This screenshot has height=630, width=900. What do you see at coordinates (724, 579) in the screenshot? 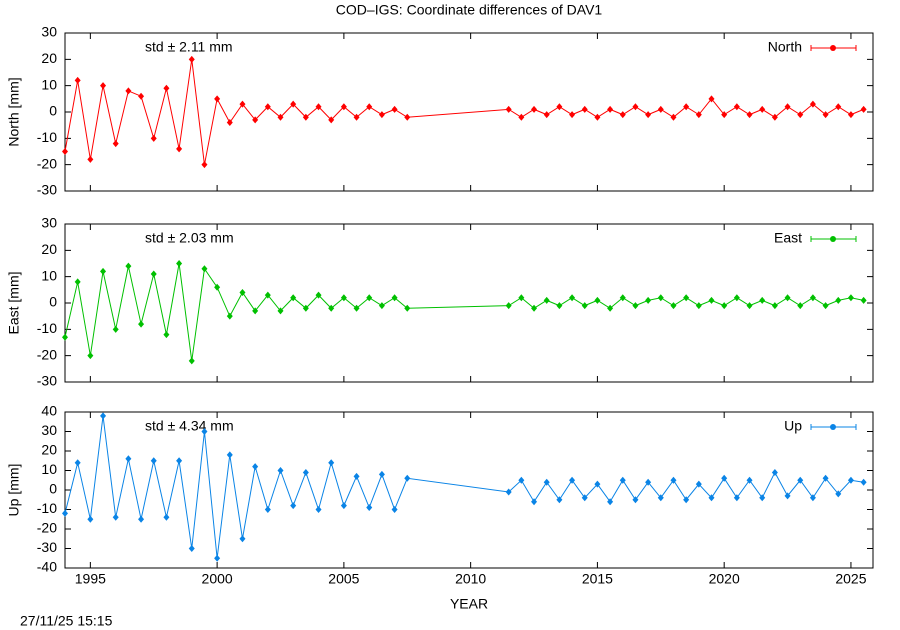
I see `x-tick-label: 2020` at bounding box center [724, 579].